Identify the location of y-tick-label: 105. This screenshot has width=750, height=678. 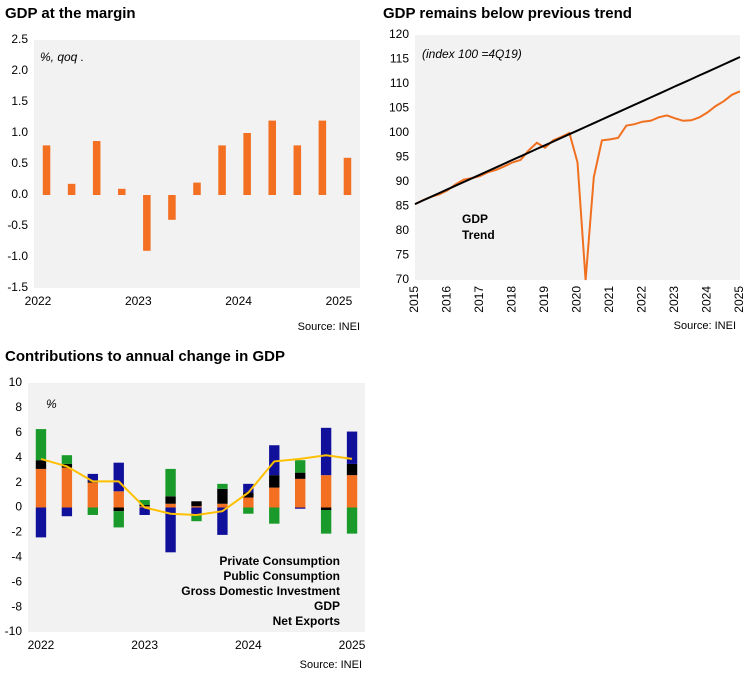
(399, 108).